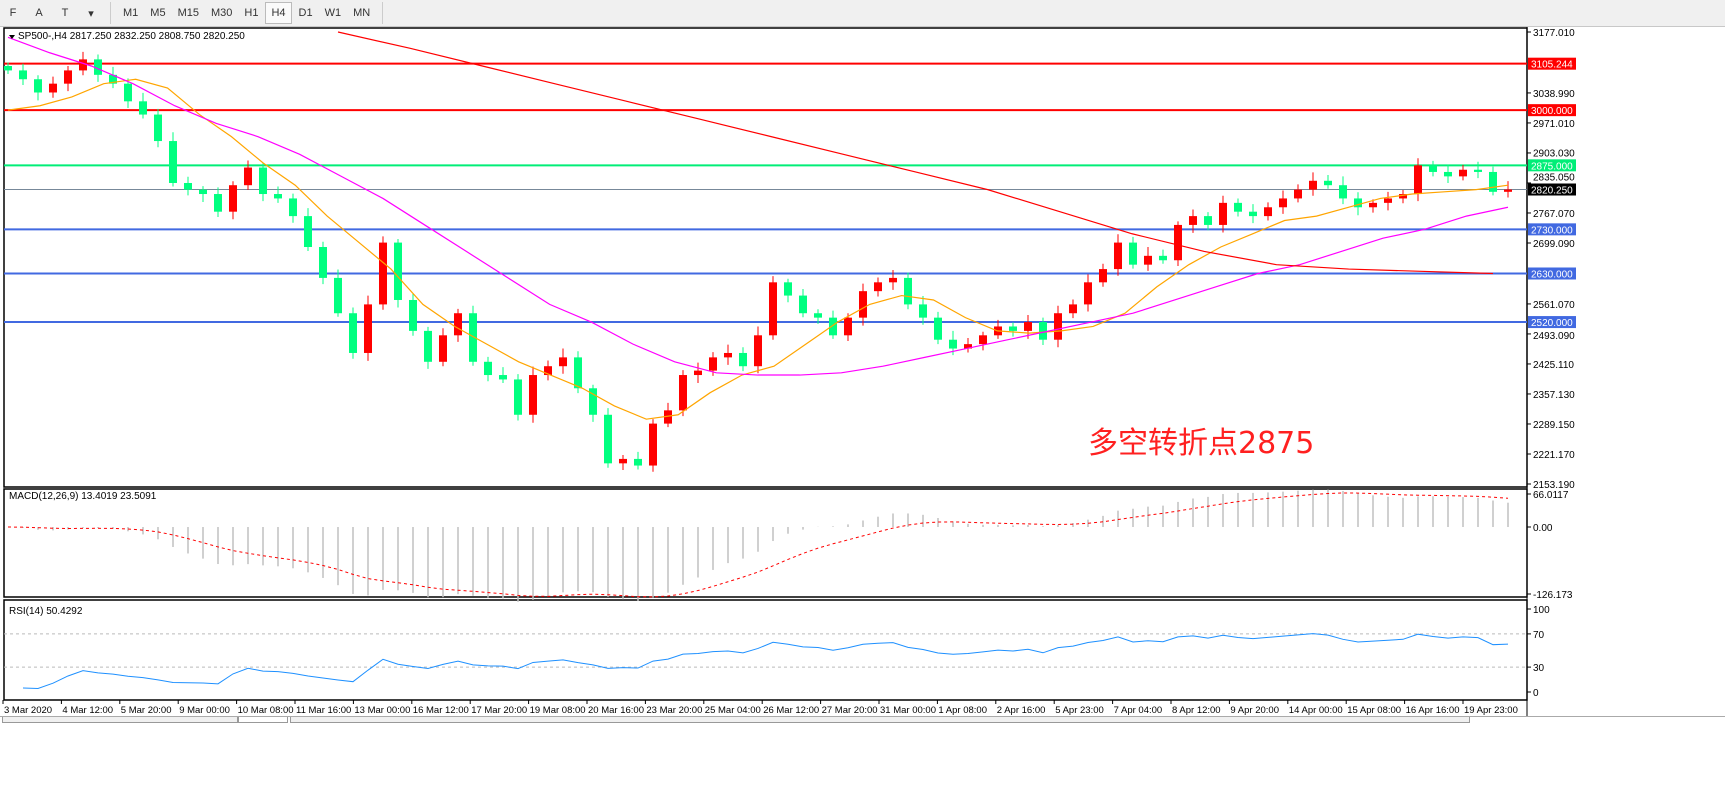 The height and width of the screenshot is (793, 1725). I want to click on time-label: 8 Apr 12:00, so click(1196, 710).